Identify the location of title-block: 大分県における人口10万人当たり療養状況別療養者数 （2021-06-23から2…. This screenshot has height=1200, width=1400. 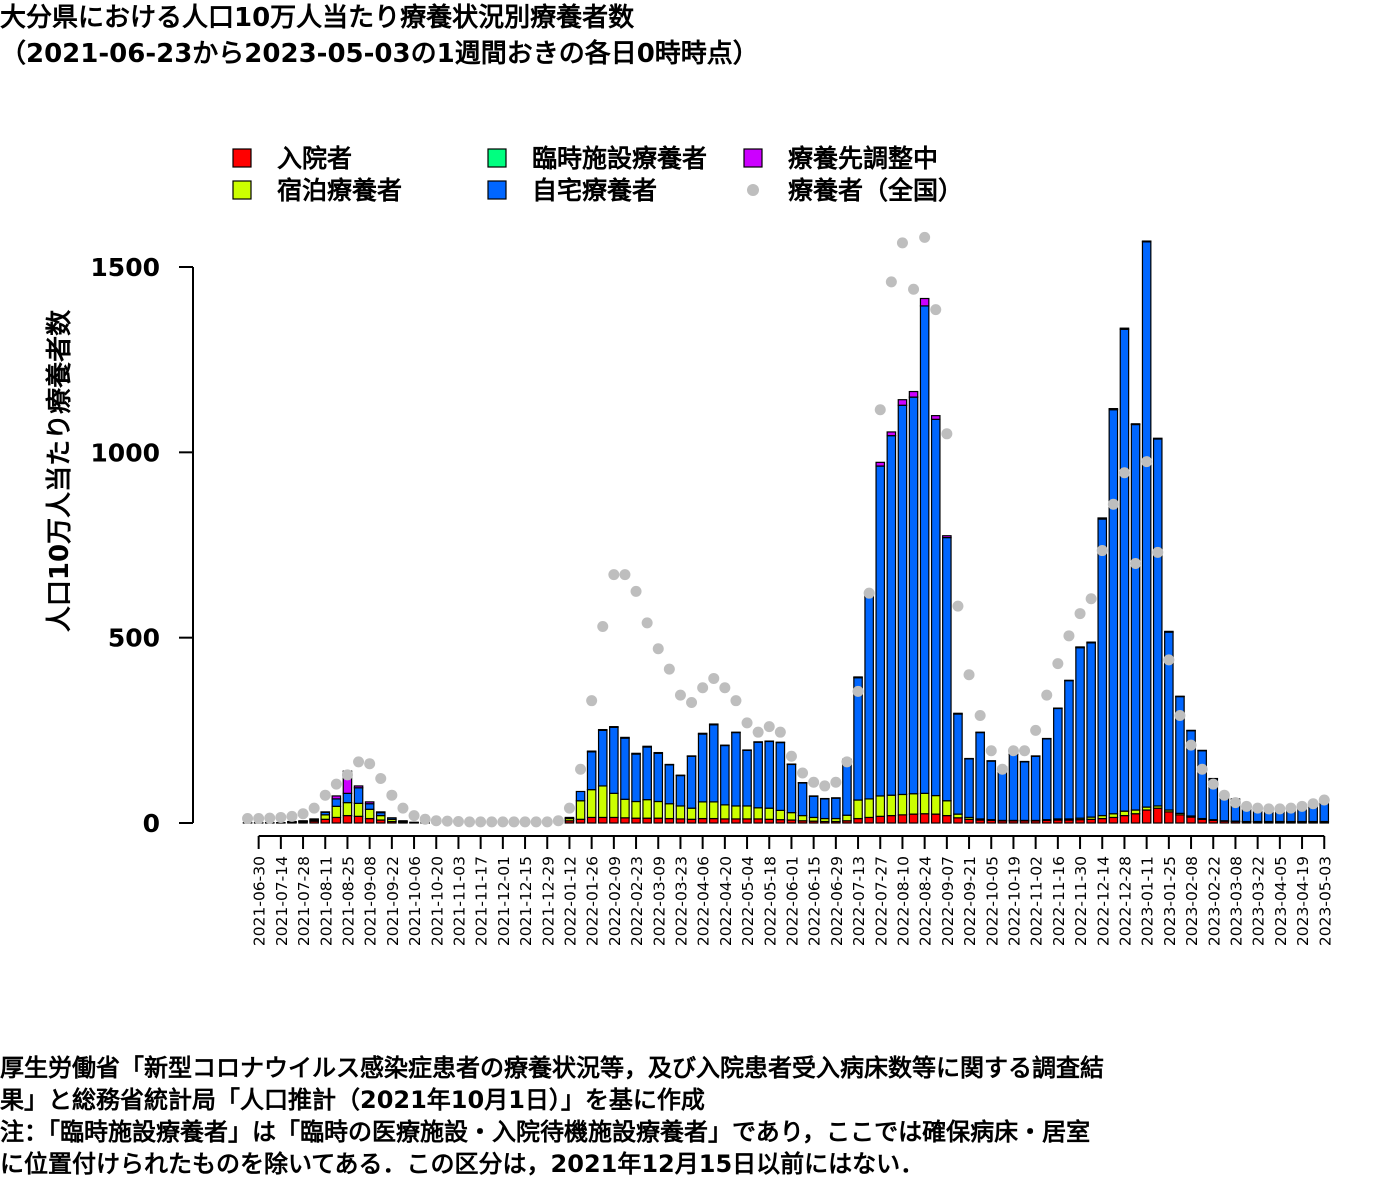
(700, 36).